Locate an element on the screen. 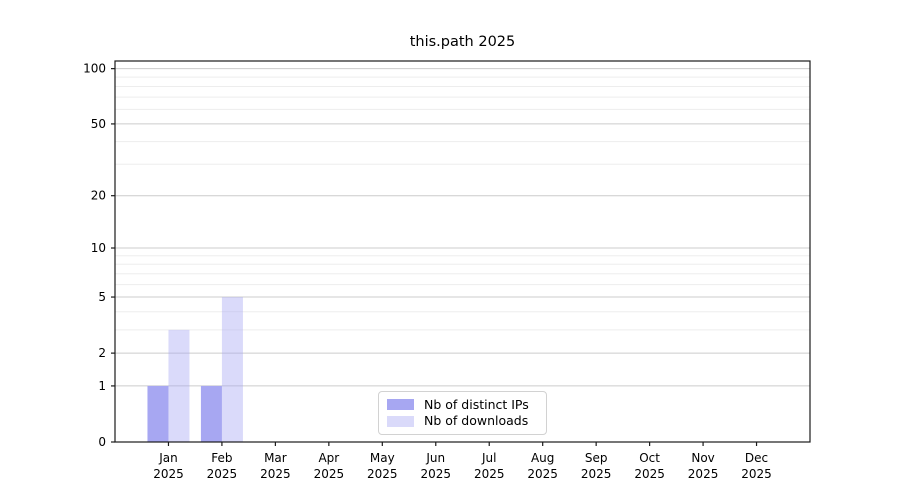 This screenshot has height=500, width=900. chart-title: this.path 2025 is located at coordinates (462, 42).